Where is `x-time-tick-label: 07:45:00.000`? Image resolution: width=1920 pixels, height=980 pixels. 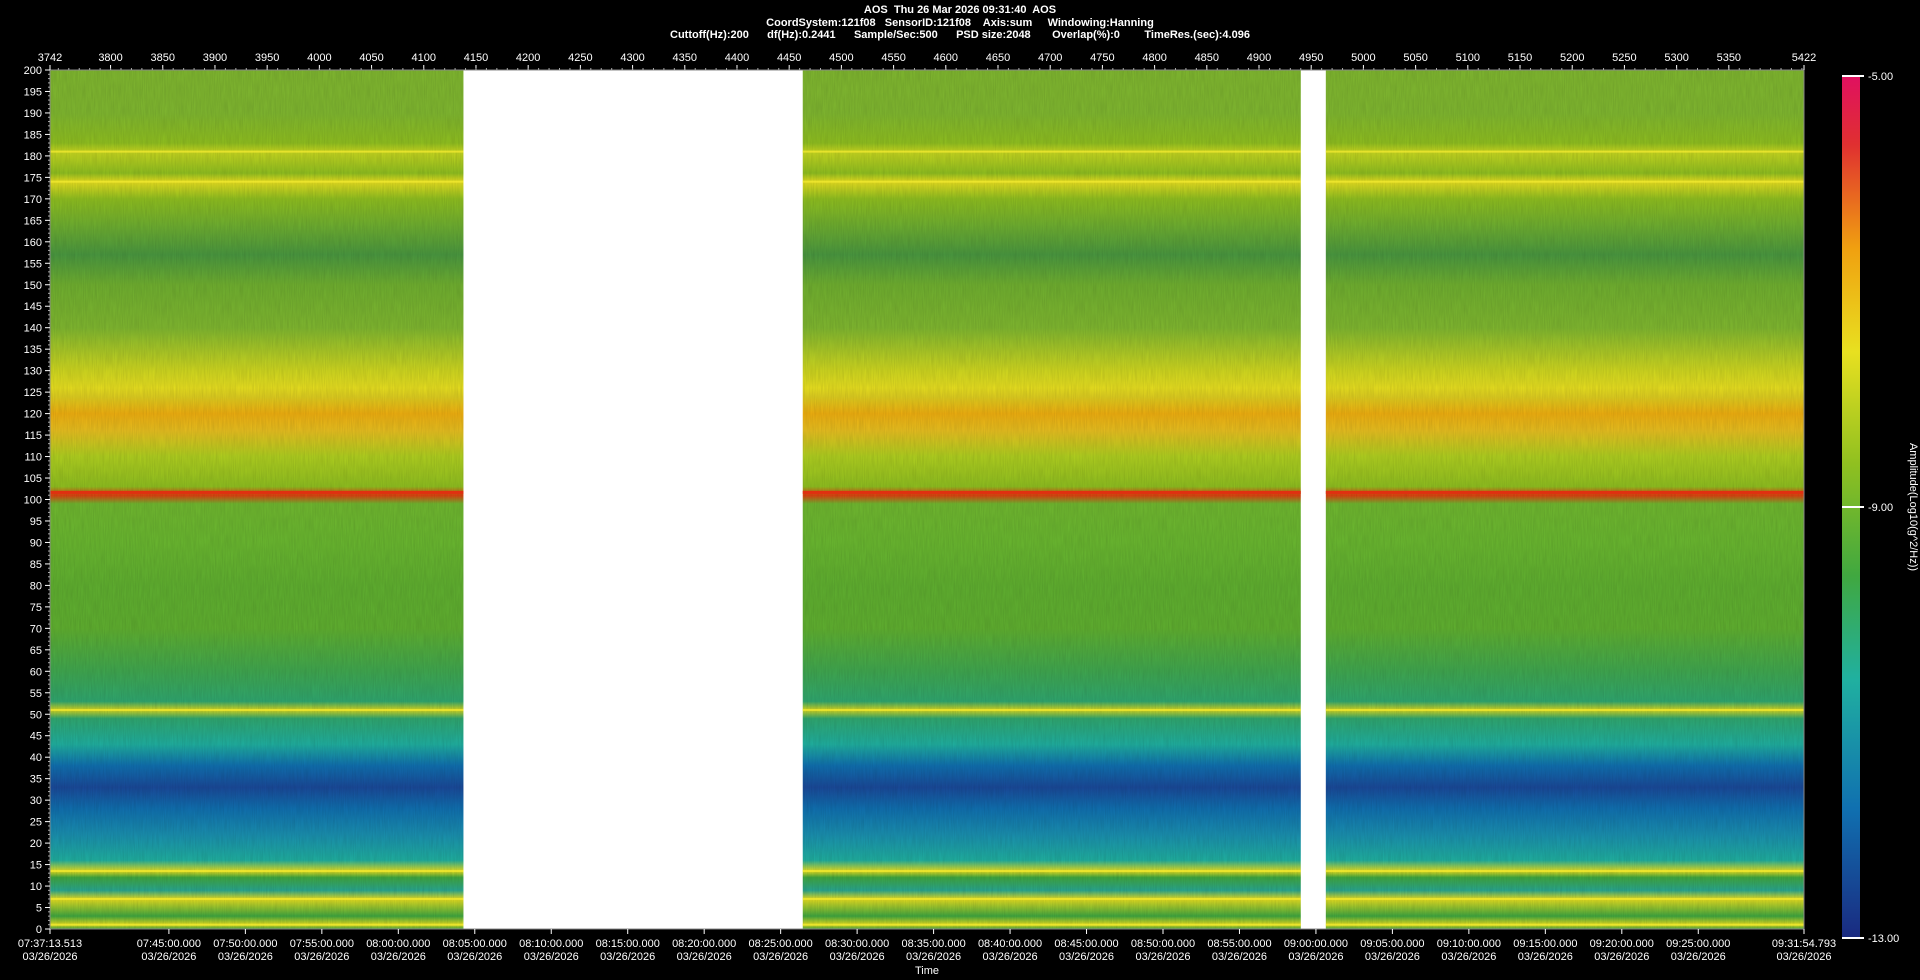
x-time-tick-label: 07:45:00.000 is located at coordinates (169, 944).